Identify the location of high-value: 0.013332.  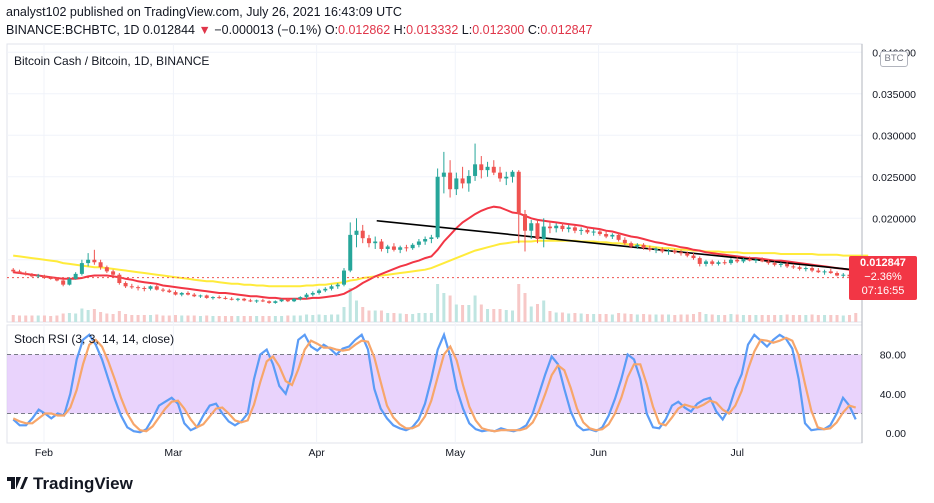
(432, 30).